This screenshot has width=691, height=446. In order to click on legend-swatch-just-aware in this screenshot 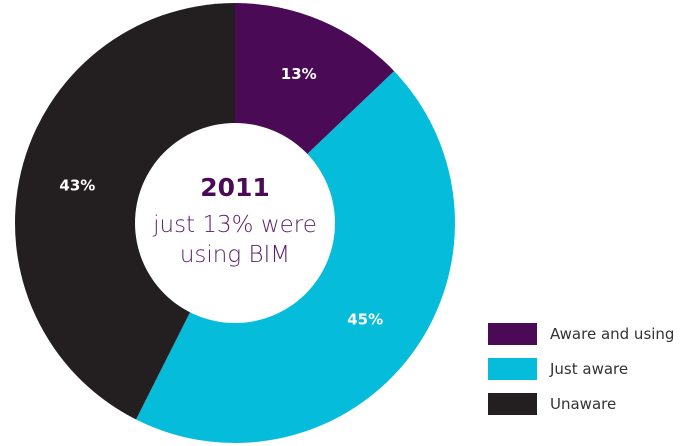, I will do `click(512, 369)`.